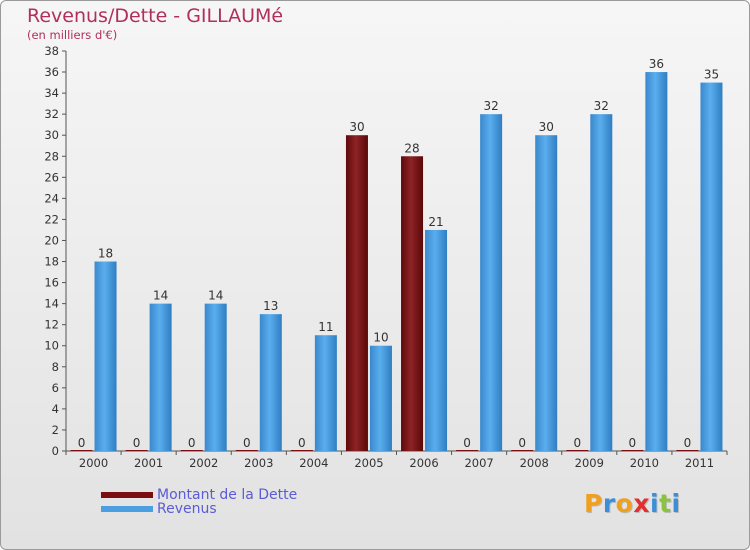 This screenshot has width=750, height=550. I want to click on legend-swatch-revenus, so click(127, 509).